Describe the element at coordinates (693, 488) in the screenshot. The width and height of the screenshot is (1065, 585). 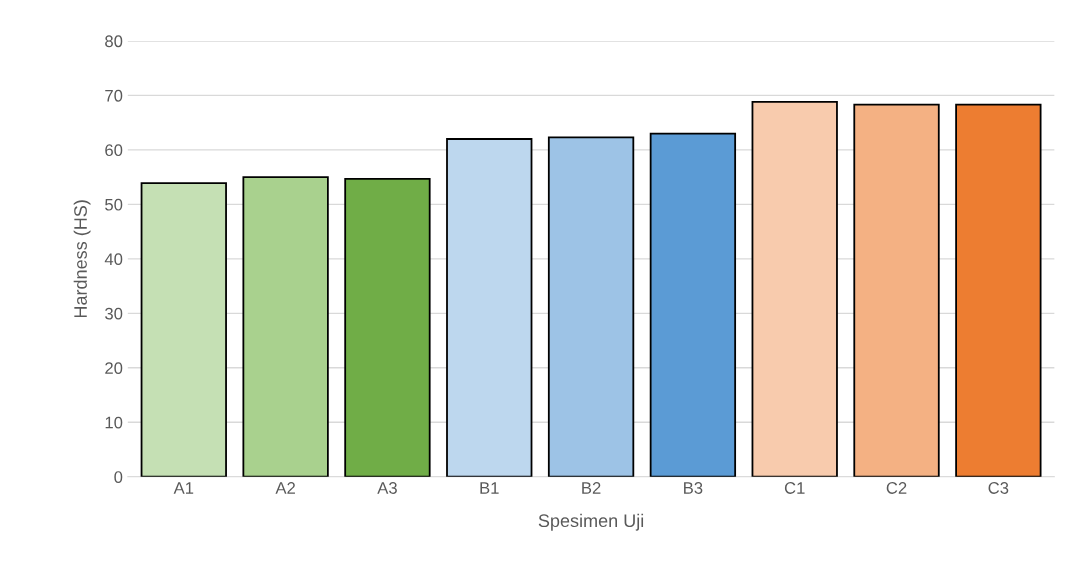
I see `x-tick-label: B3` at that location.